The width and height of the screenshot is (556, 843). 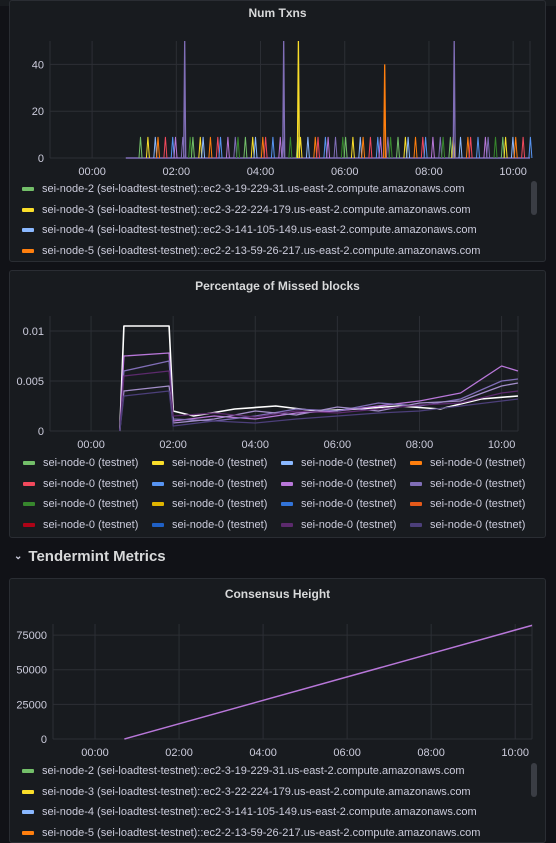 What do you see at coordinates (31, 671) in the screenshot?
I see `y-tick-label: 50000` at bounding box center [31, 671].